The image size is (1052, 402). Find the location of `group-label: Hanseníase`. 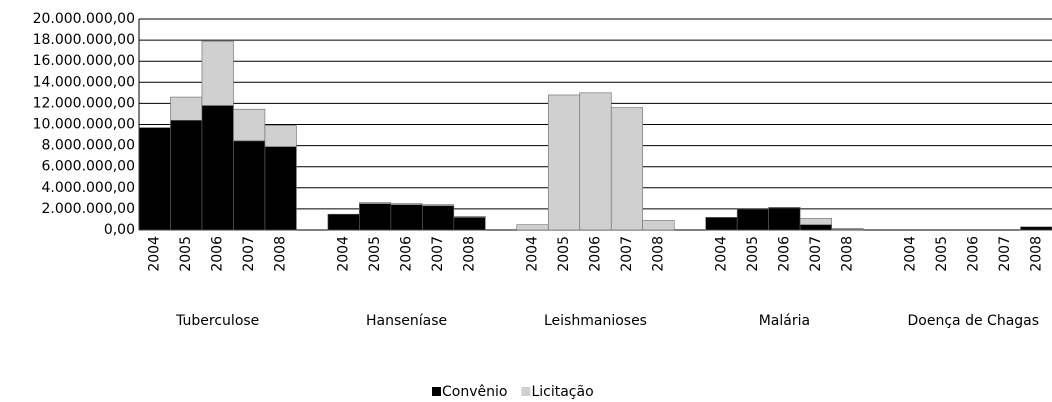

group-label: Hanseníase is located at coordinates (406, 321).